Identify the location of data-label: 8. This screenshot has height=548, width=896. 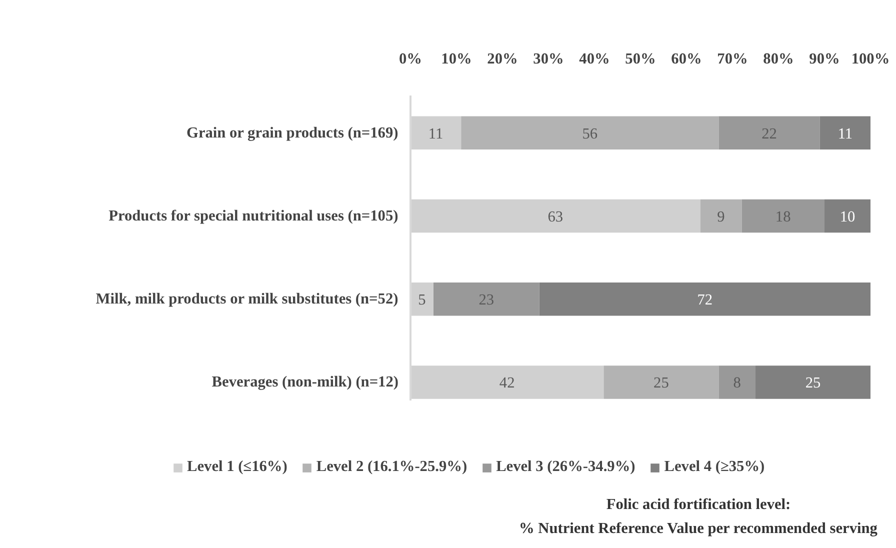
(737, 383).